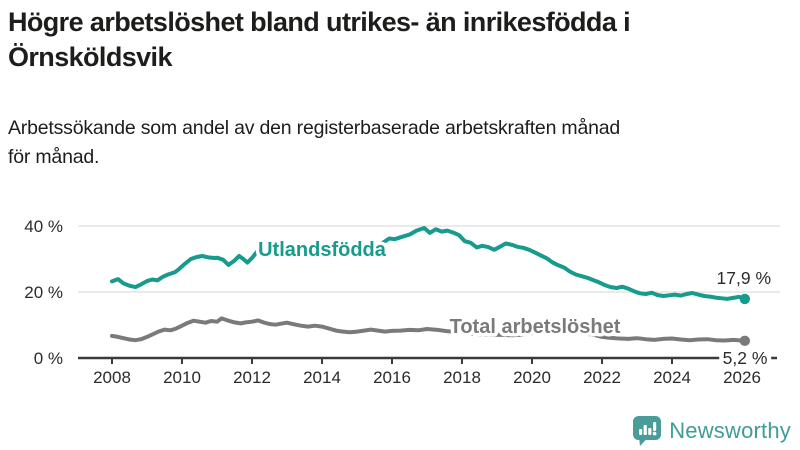 This screenshot has height=450, width=800. What do you see at coordinates (602, 377) in the screenshot?
I see `x-axis-tick-label: 2022` at bounding box center [602, 377].